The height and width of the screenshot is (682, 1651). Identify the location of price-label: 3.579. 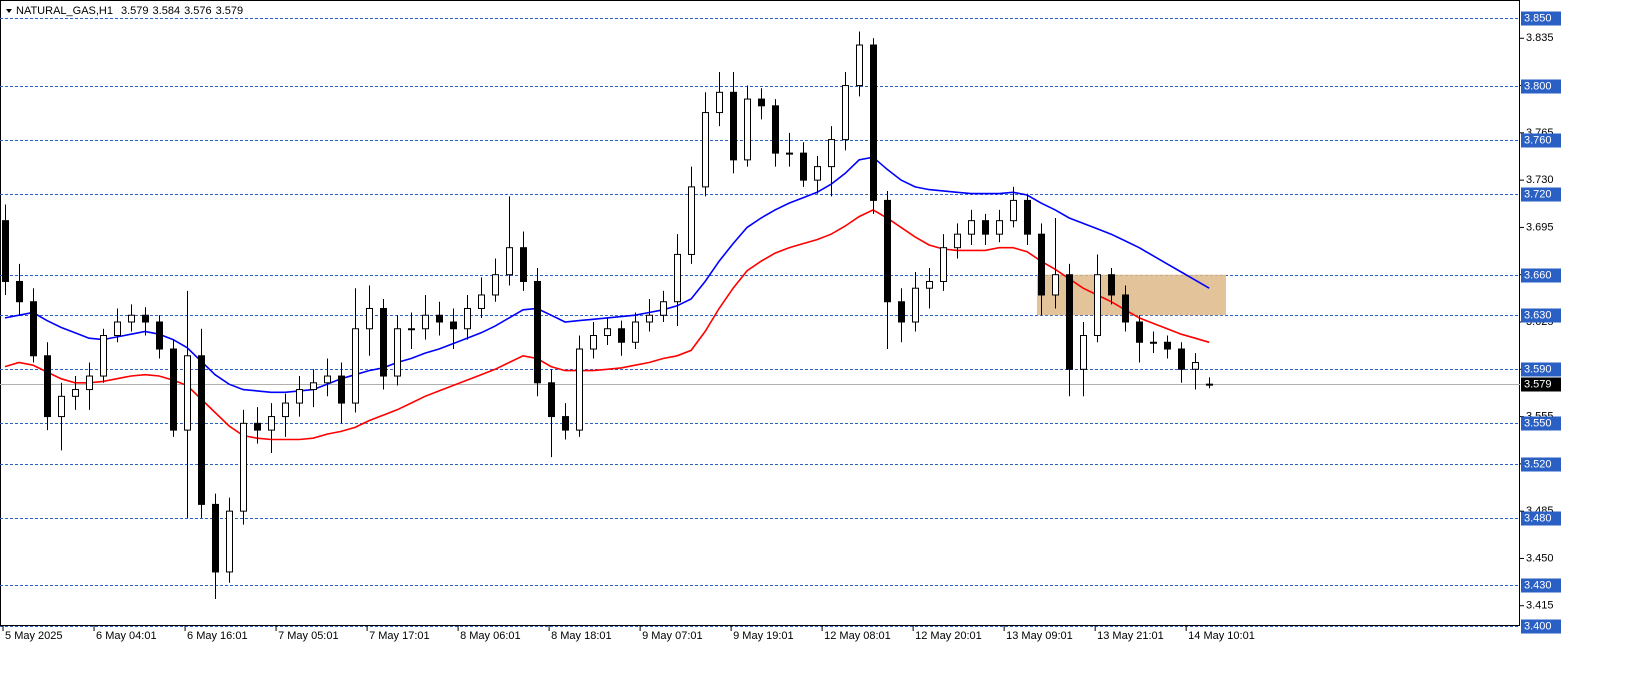
(1538, 384).